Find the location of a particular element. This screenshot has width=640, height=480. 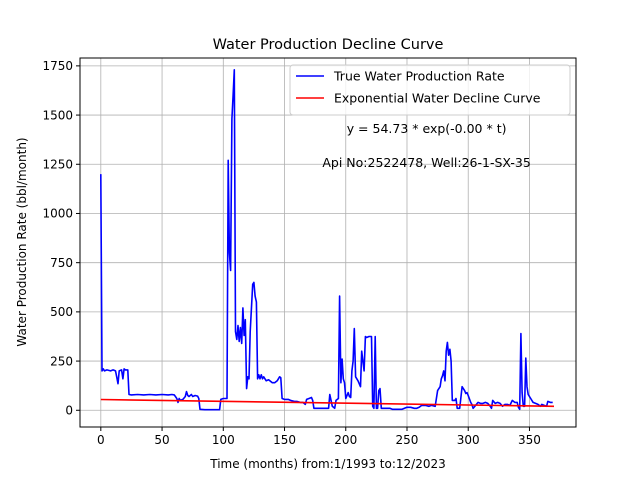

equation-annotation: y = 54.73 * exp(-0.00 * t) is located at coordinates (427, 128).